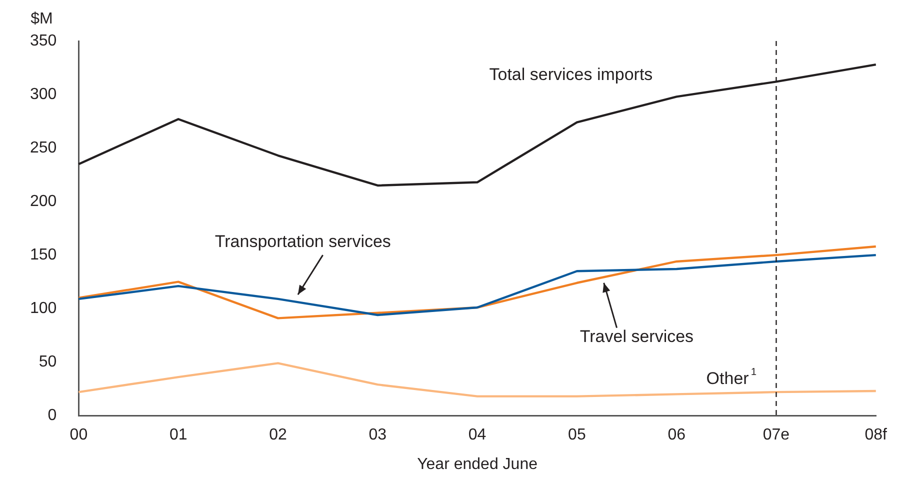  Describe the element at coordinates (43, 255) in the screenshot. I see `y-tick-label: 150` at that location.